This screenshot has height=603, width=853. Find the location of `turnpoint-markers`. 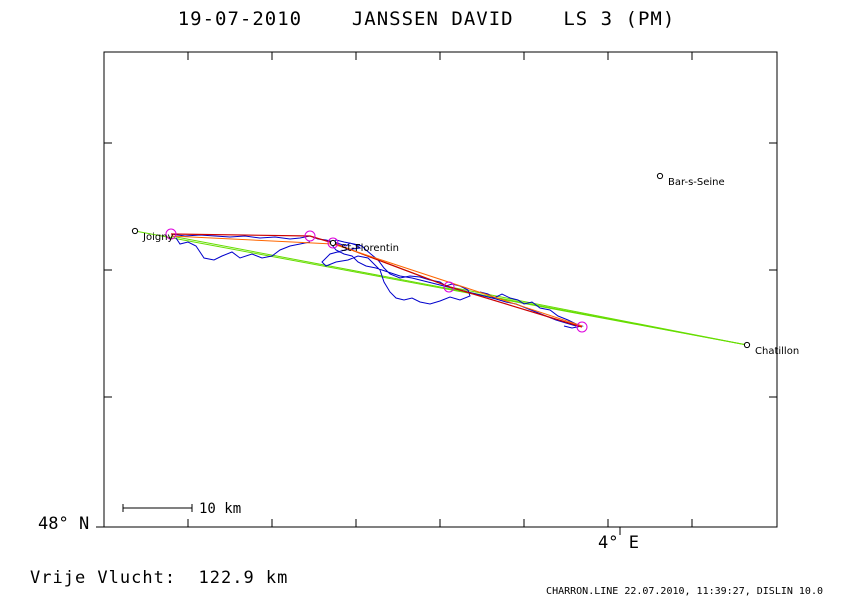

turnpoint-markers is located at coordinates (376, 280).